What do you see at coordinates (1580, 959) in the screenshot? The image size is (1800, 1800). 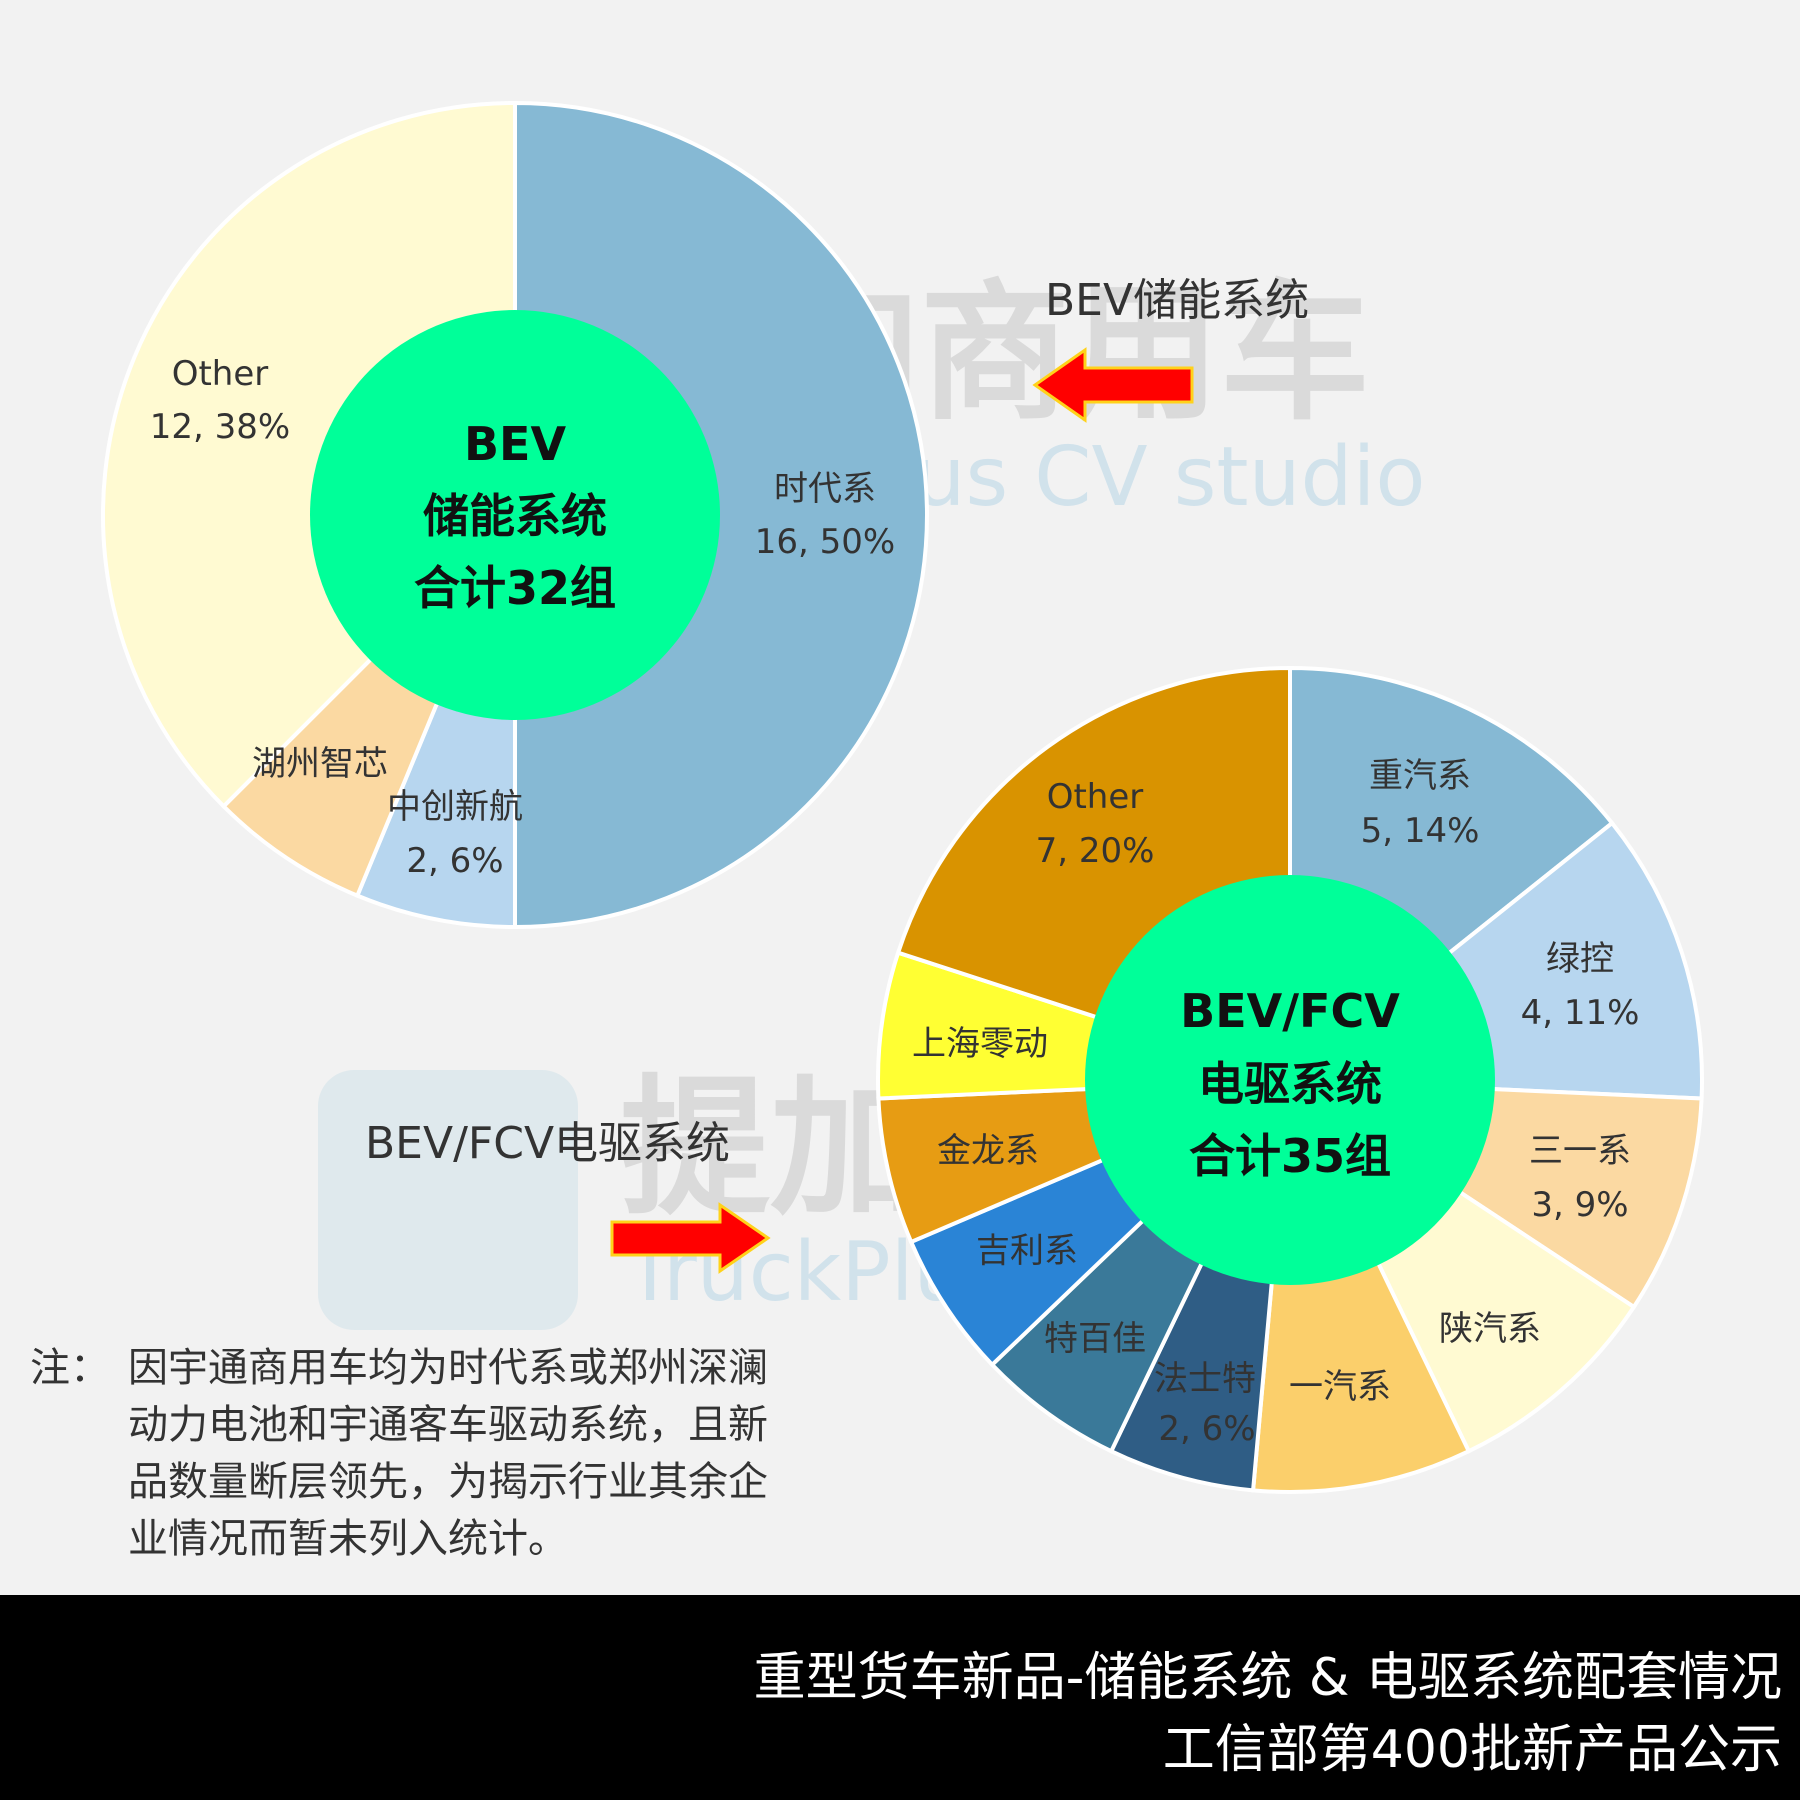 I see `drive-label-name-lvkong: 绿控` at bounding box center [1580, 959].